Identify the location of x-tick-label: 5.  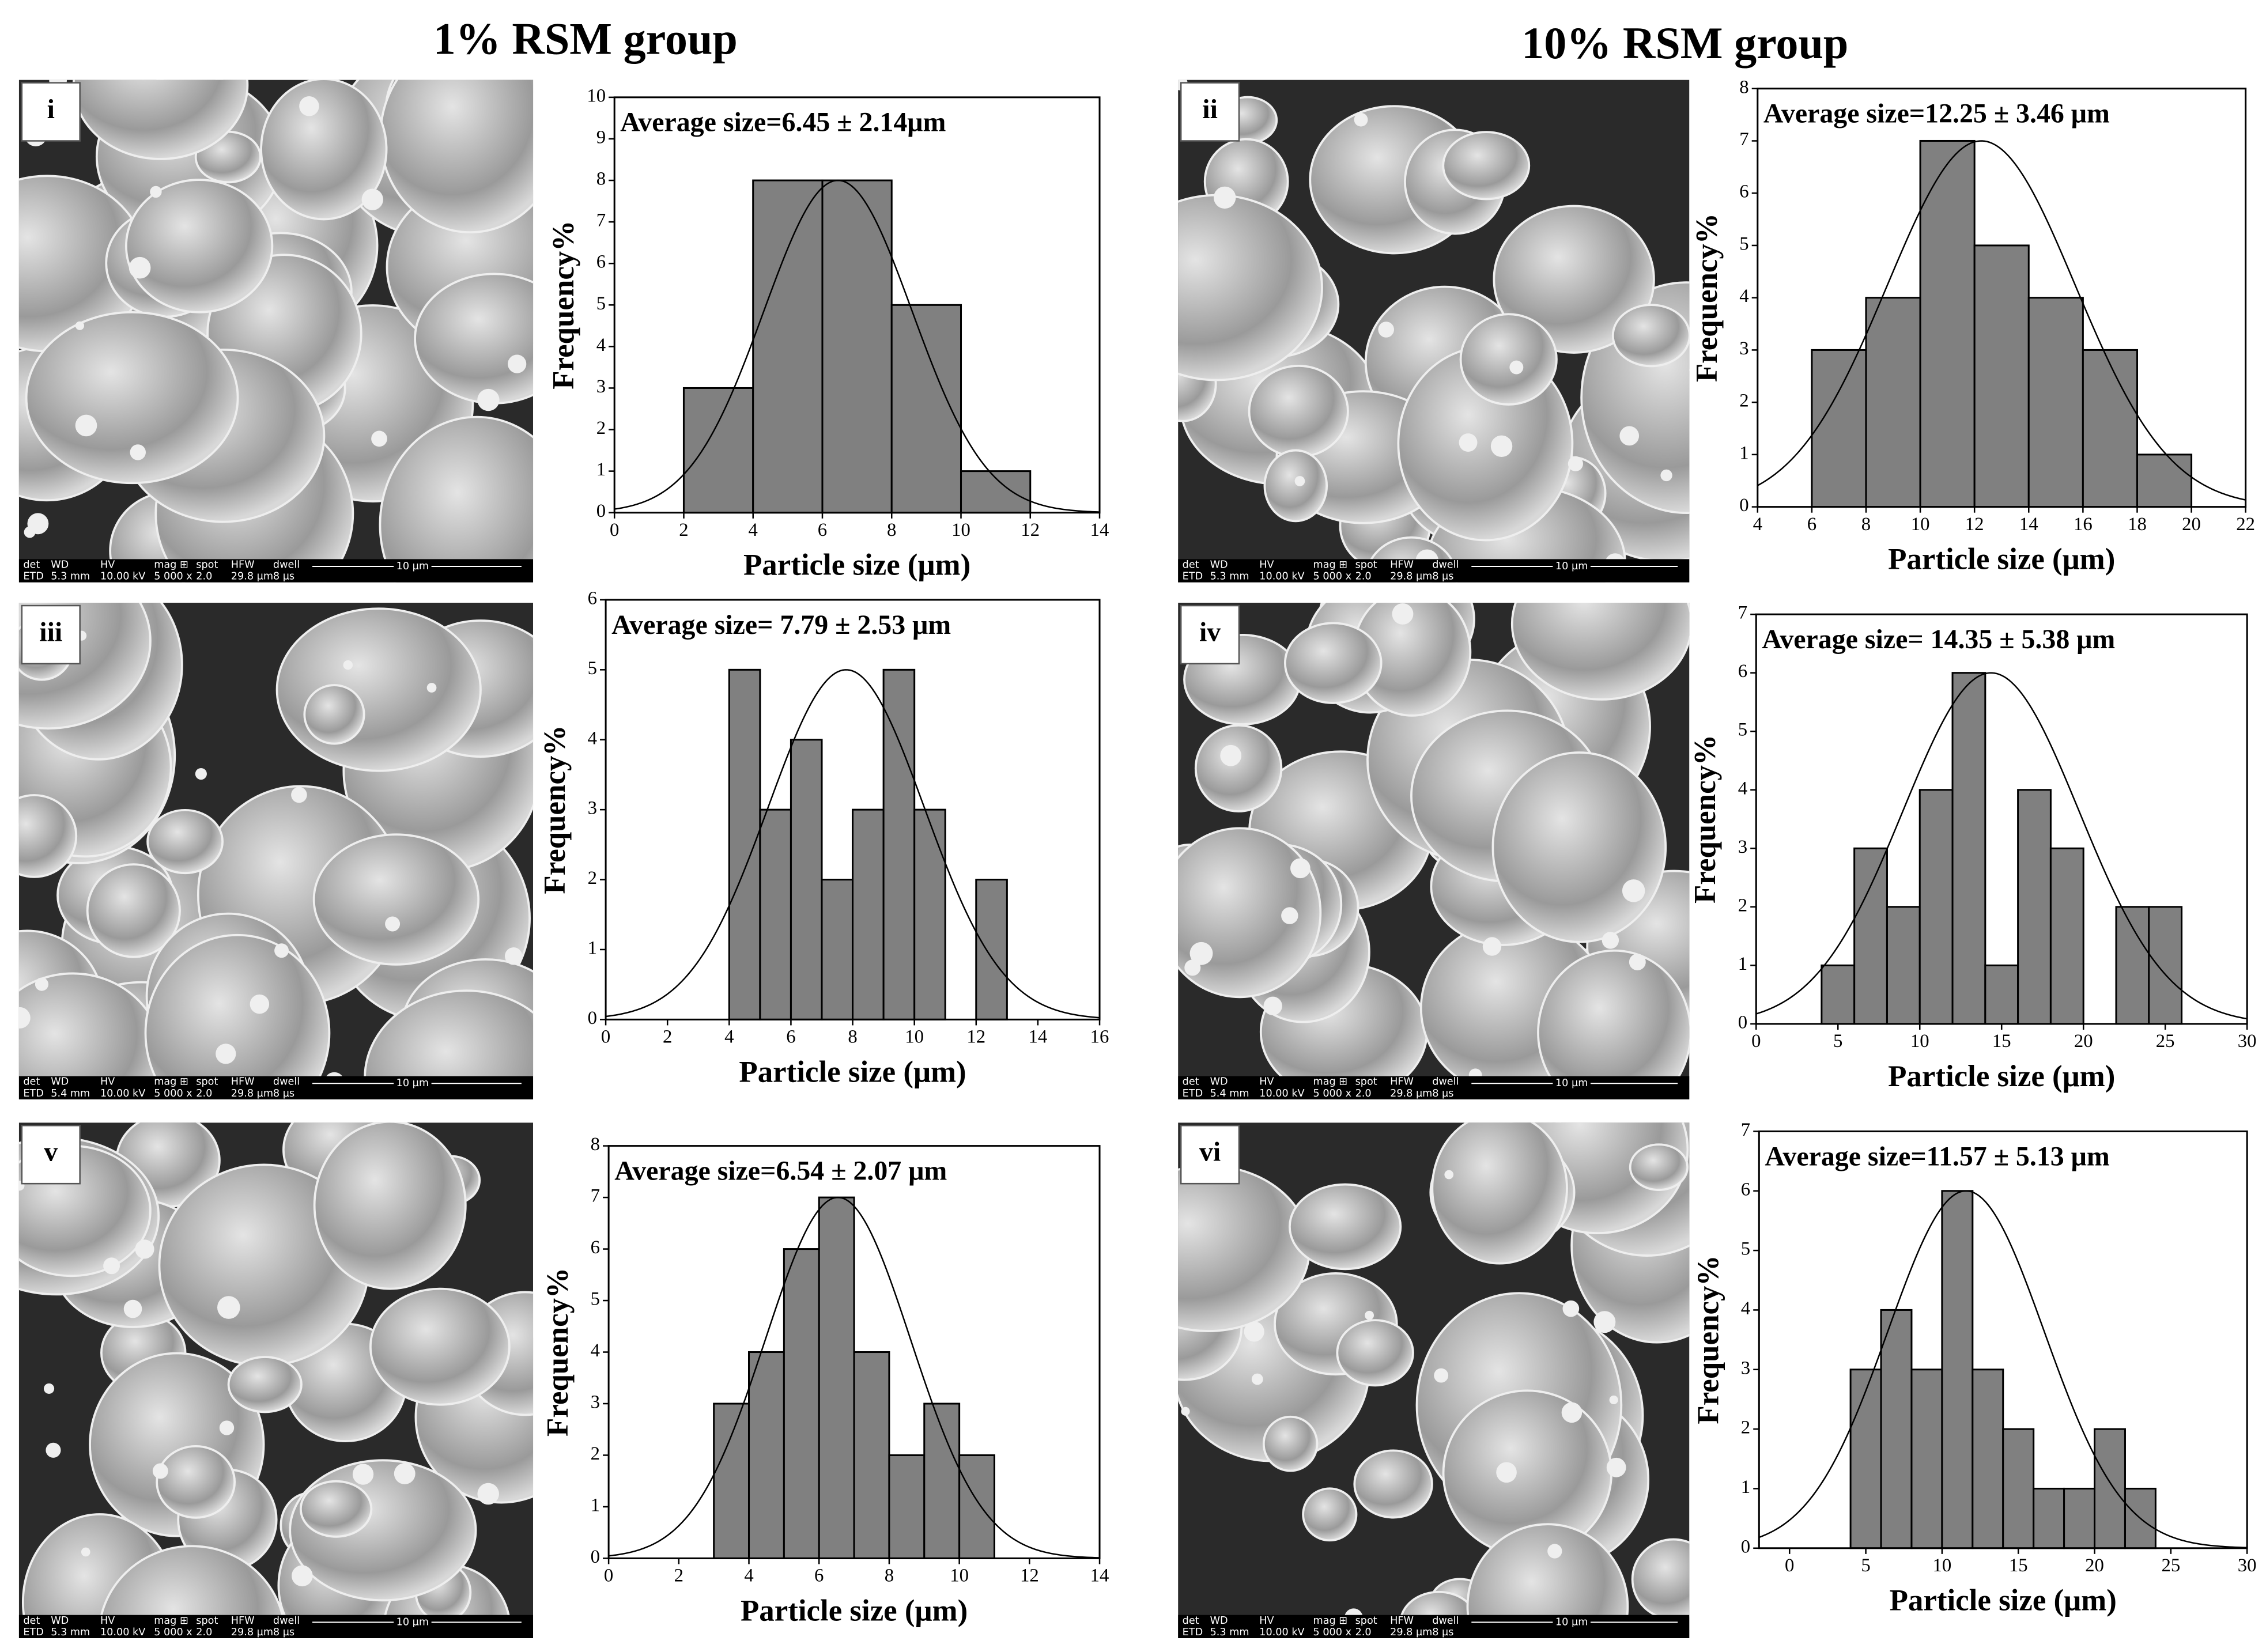
(1865, 1566).